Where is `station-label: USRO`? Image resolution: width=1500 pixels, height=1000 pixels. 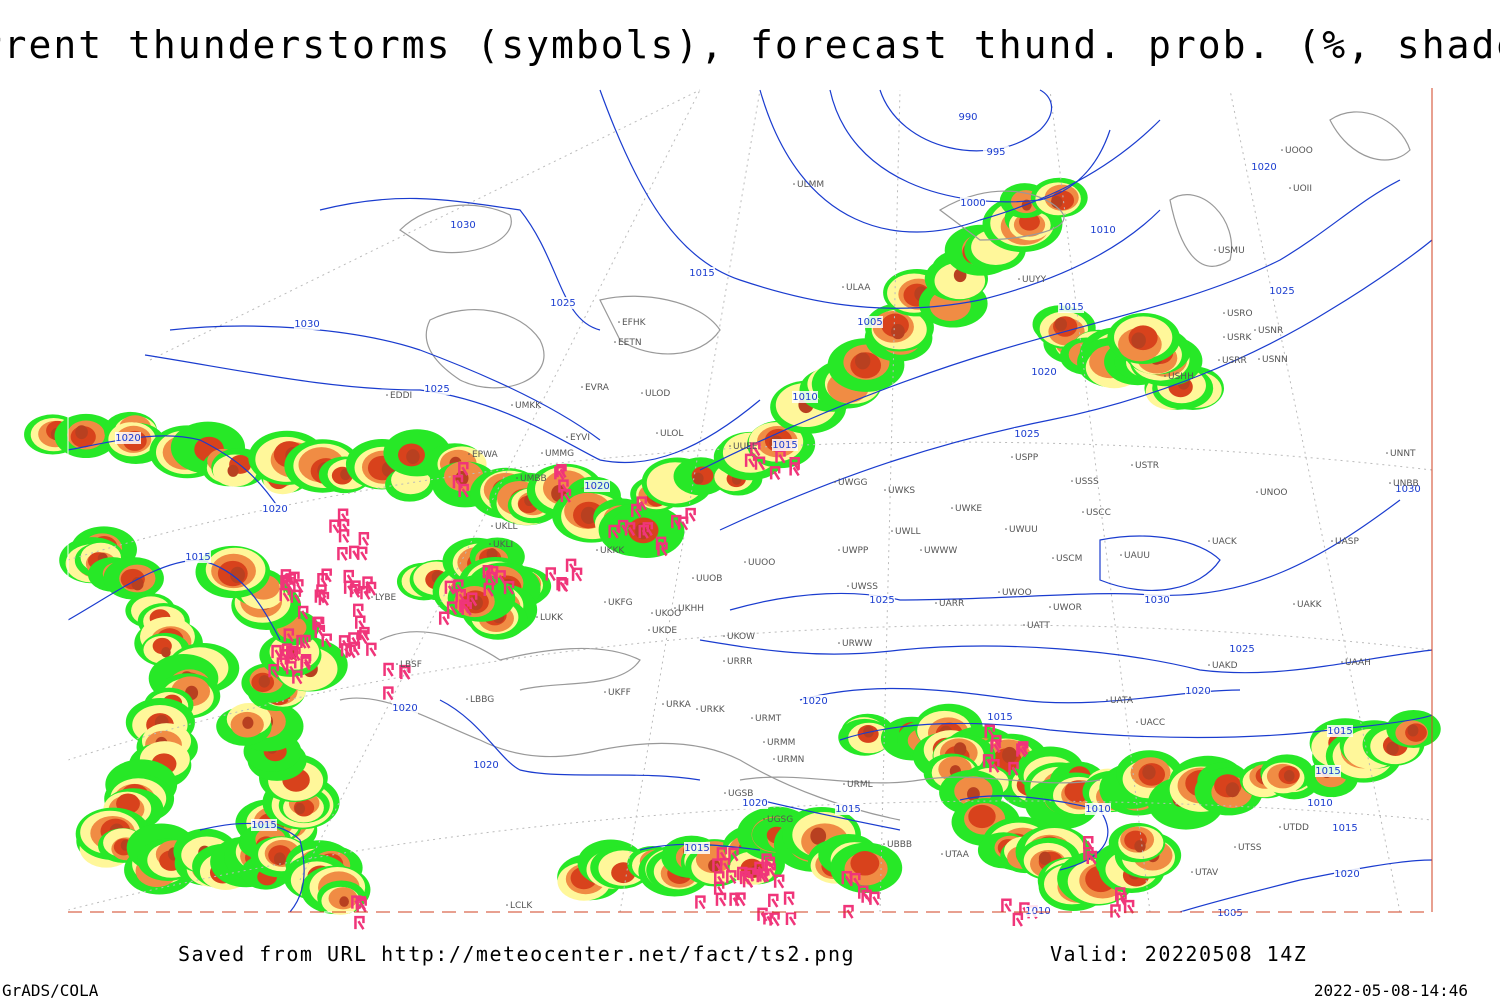
station-label: USRO is located at coordinates (1240, 314).